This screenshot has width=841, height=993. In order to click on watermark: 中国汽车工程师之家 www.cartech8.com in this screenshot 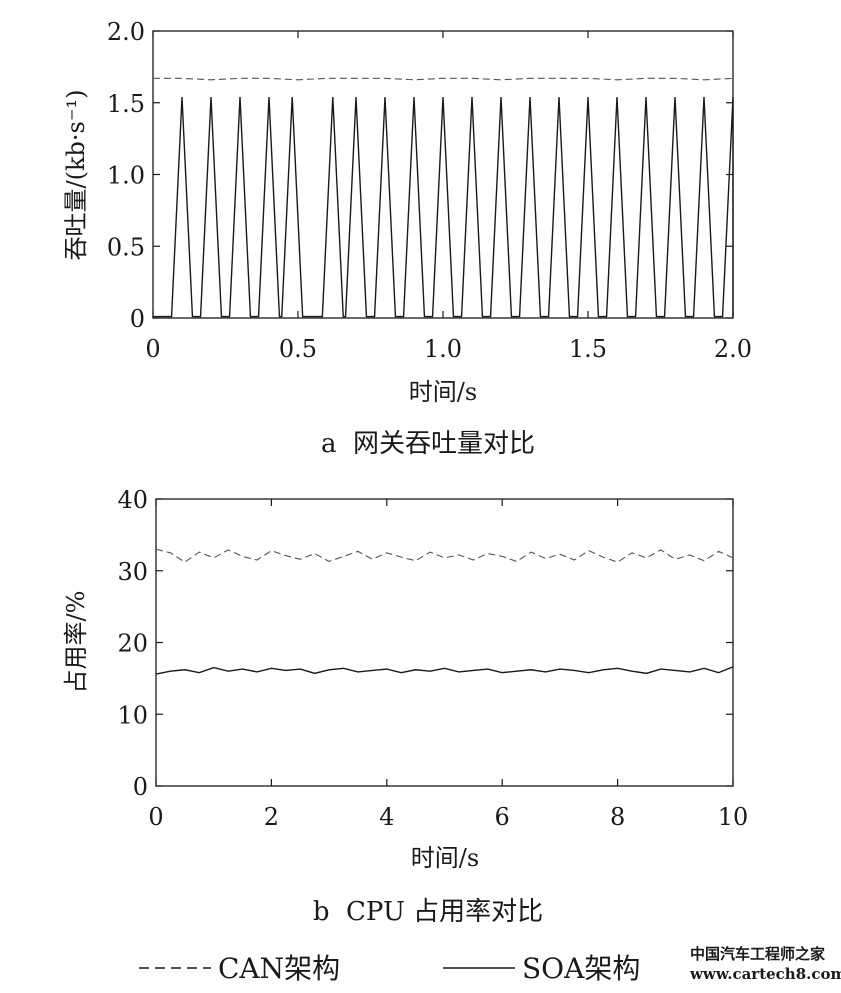, I will do `click(765, 964)`.